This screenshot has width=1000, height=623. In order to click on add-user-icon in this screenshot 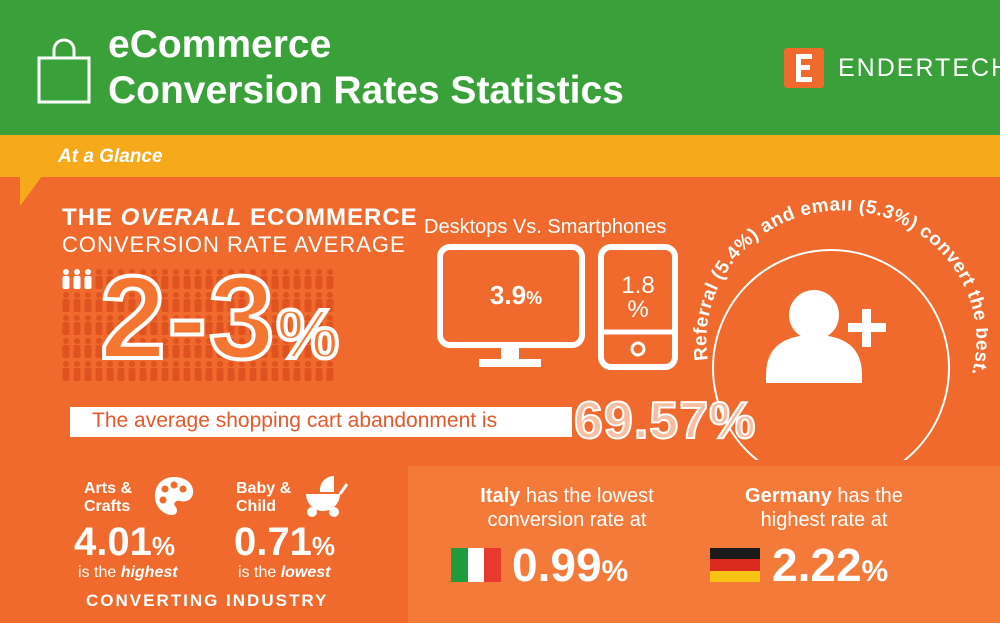, I will do `click(826, 336)`.